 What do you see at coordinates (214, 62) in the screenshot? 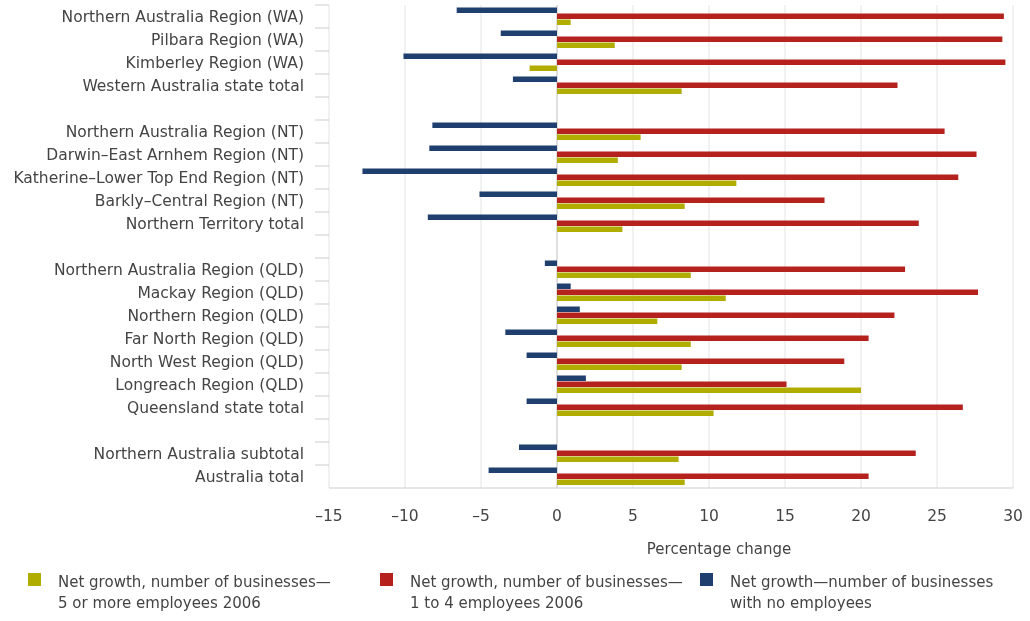
I see `y-tick-label: Kimberley Region (WA)` at bounding box center [214, 62].